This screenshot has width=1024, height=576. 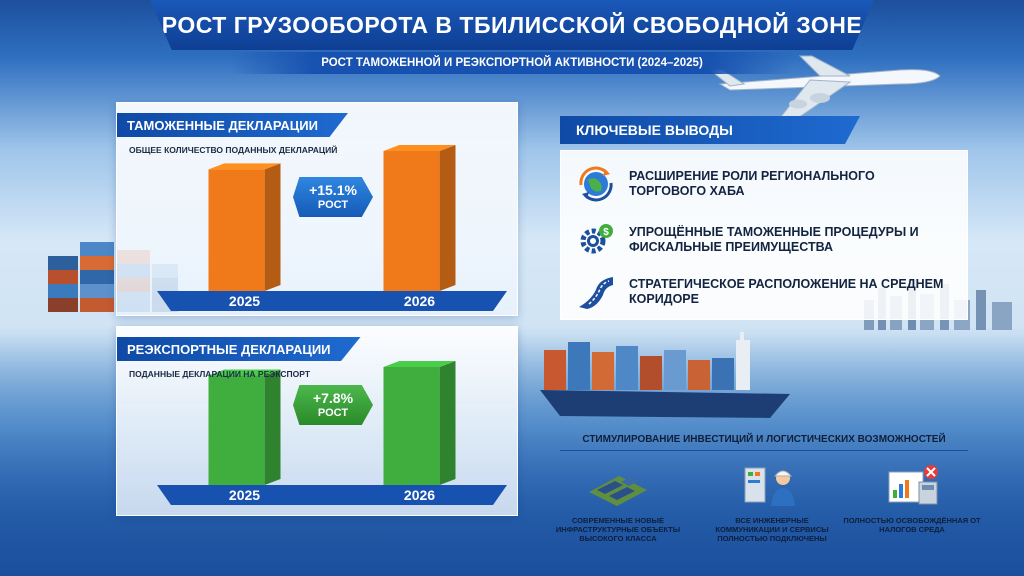 What do you see at coordinates (333, 412) in the screenshot?
I see `reexport-growth-label: РОСТ` at bounding box center [333, 412].